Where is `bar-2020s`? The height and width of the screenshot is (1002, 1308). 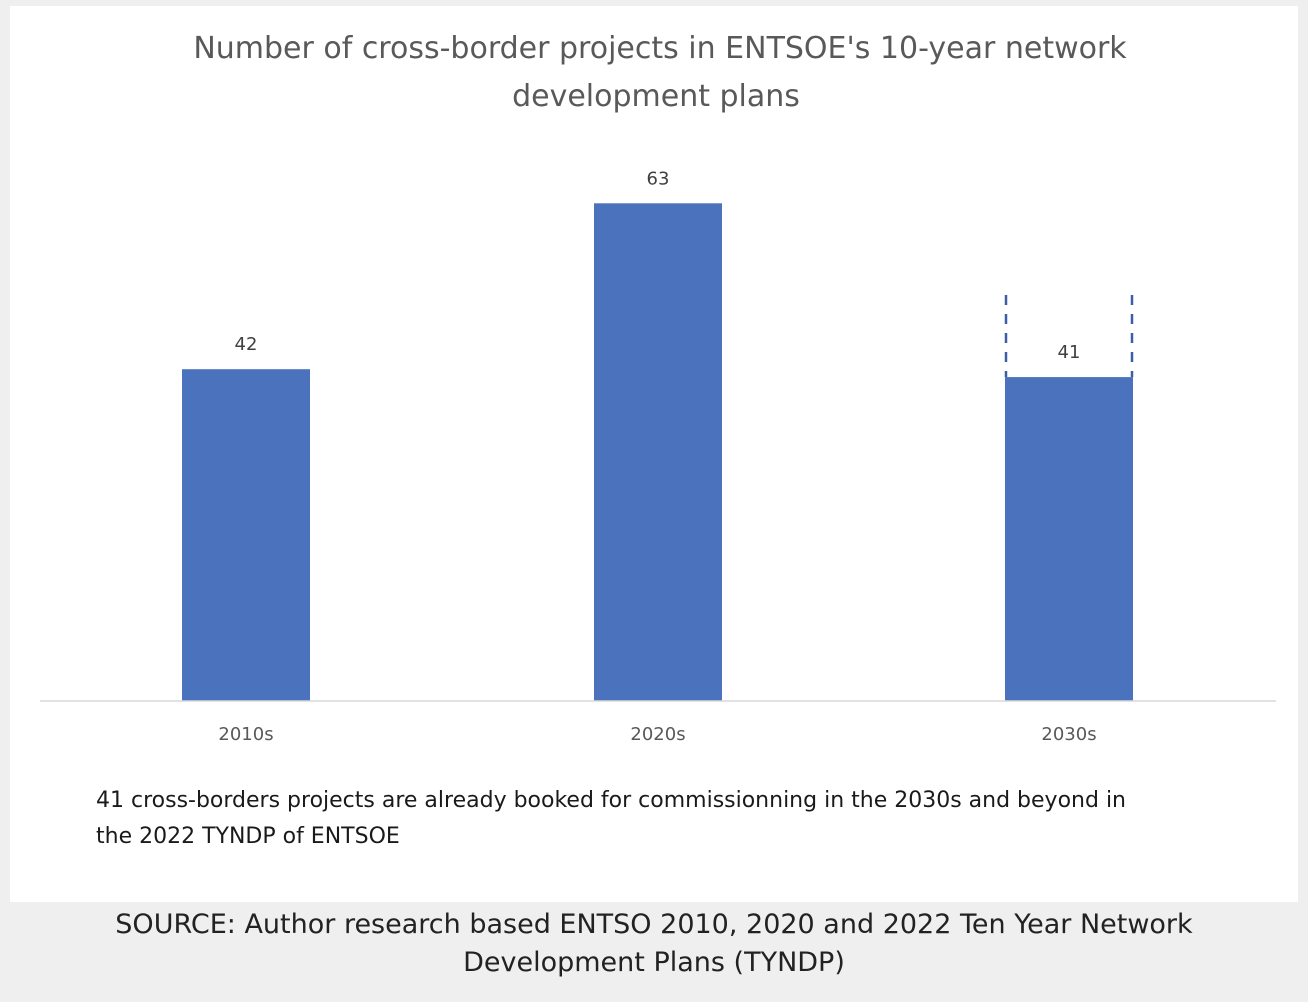 bar-2020s is located at coordinates (658, 452).